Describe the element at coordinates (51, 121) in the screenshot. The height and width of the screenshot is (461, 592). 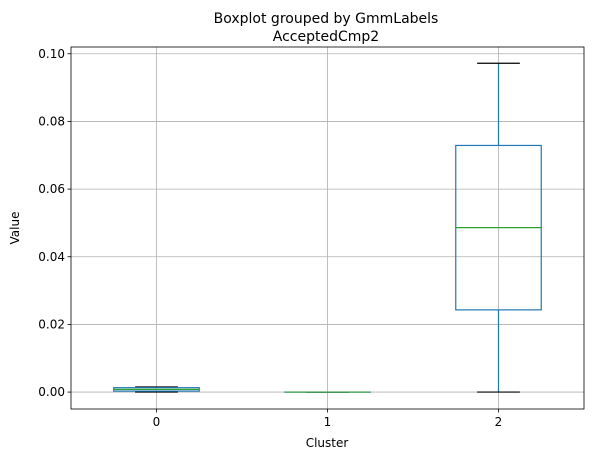
I see `y-tick-label: 0.08` at that location.